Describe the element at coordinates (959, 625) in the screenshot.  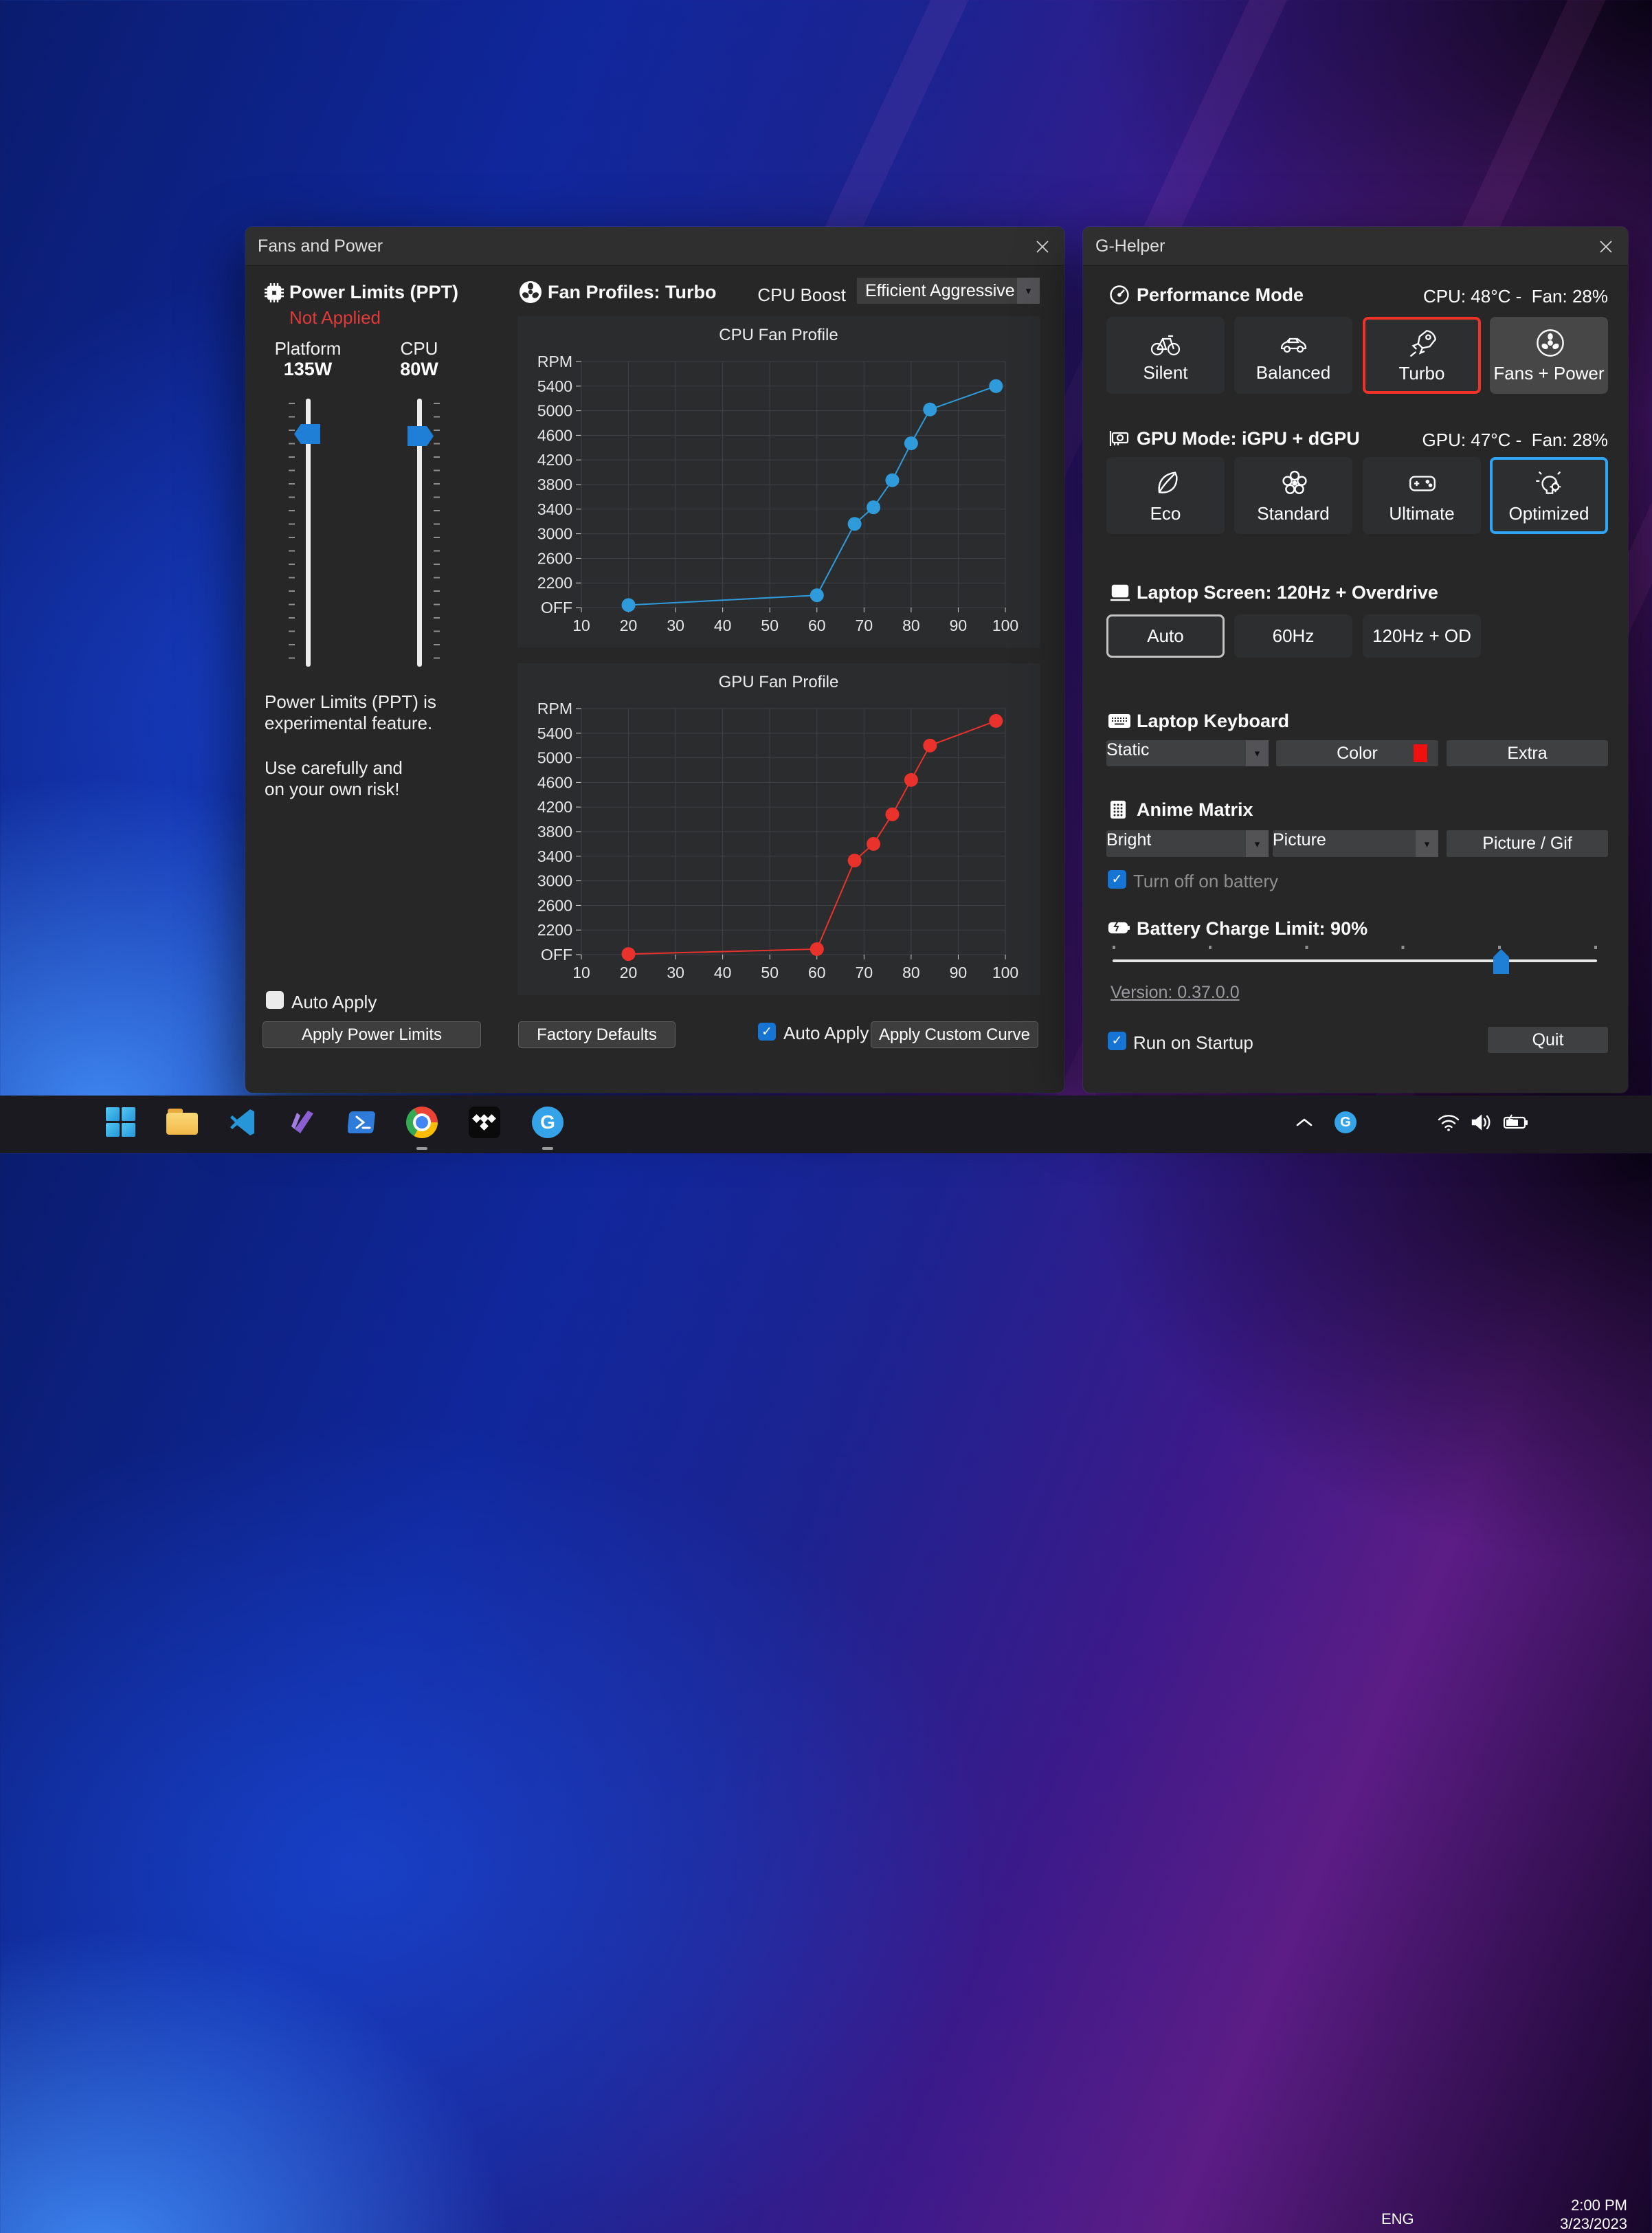
I see `svg-text: 90` at that location.